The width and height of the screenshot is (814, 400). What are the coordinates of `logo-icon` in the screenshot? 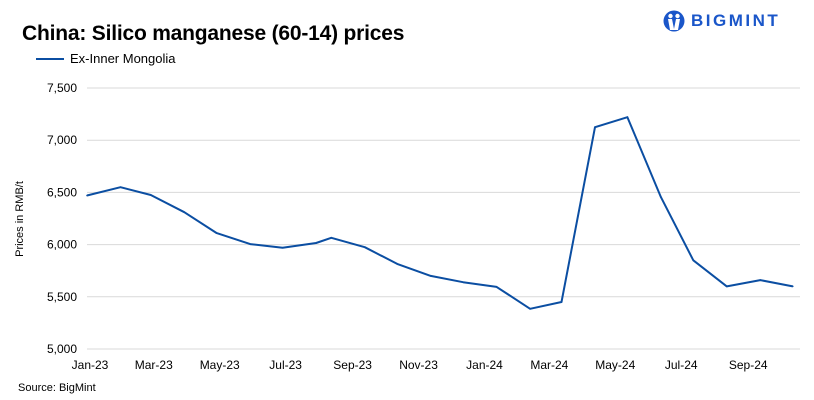 It's located at (674, 21).